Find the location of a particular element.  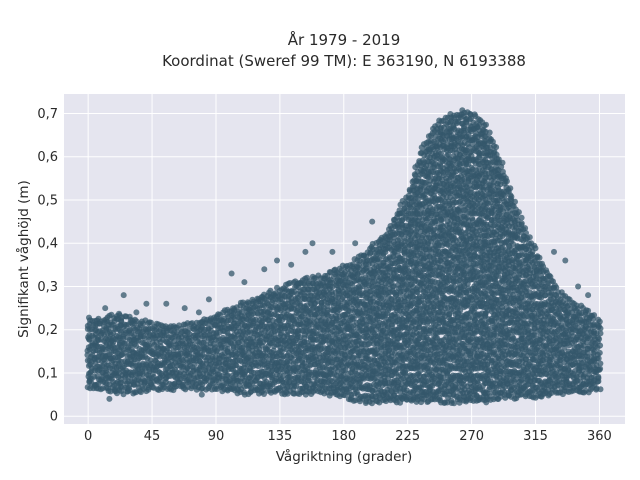

chart-title-line-1: År 1979 - 2019 is located at coordinates (344, 39).